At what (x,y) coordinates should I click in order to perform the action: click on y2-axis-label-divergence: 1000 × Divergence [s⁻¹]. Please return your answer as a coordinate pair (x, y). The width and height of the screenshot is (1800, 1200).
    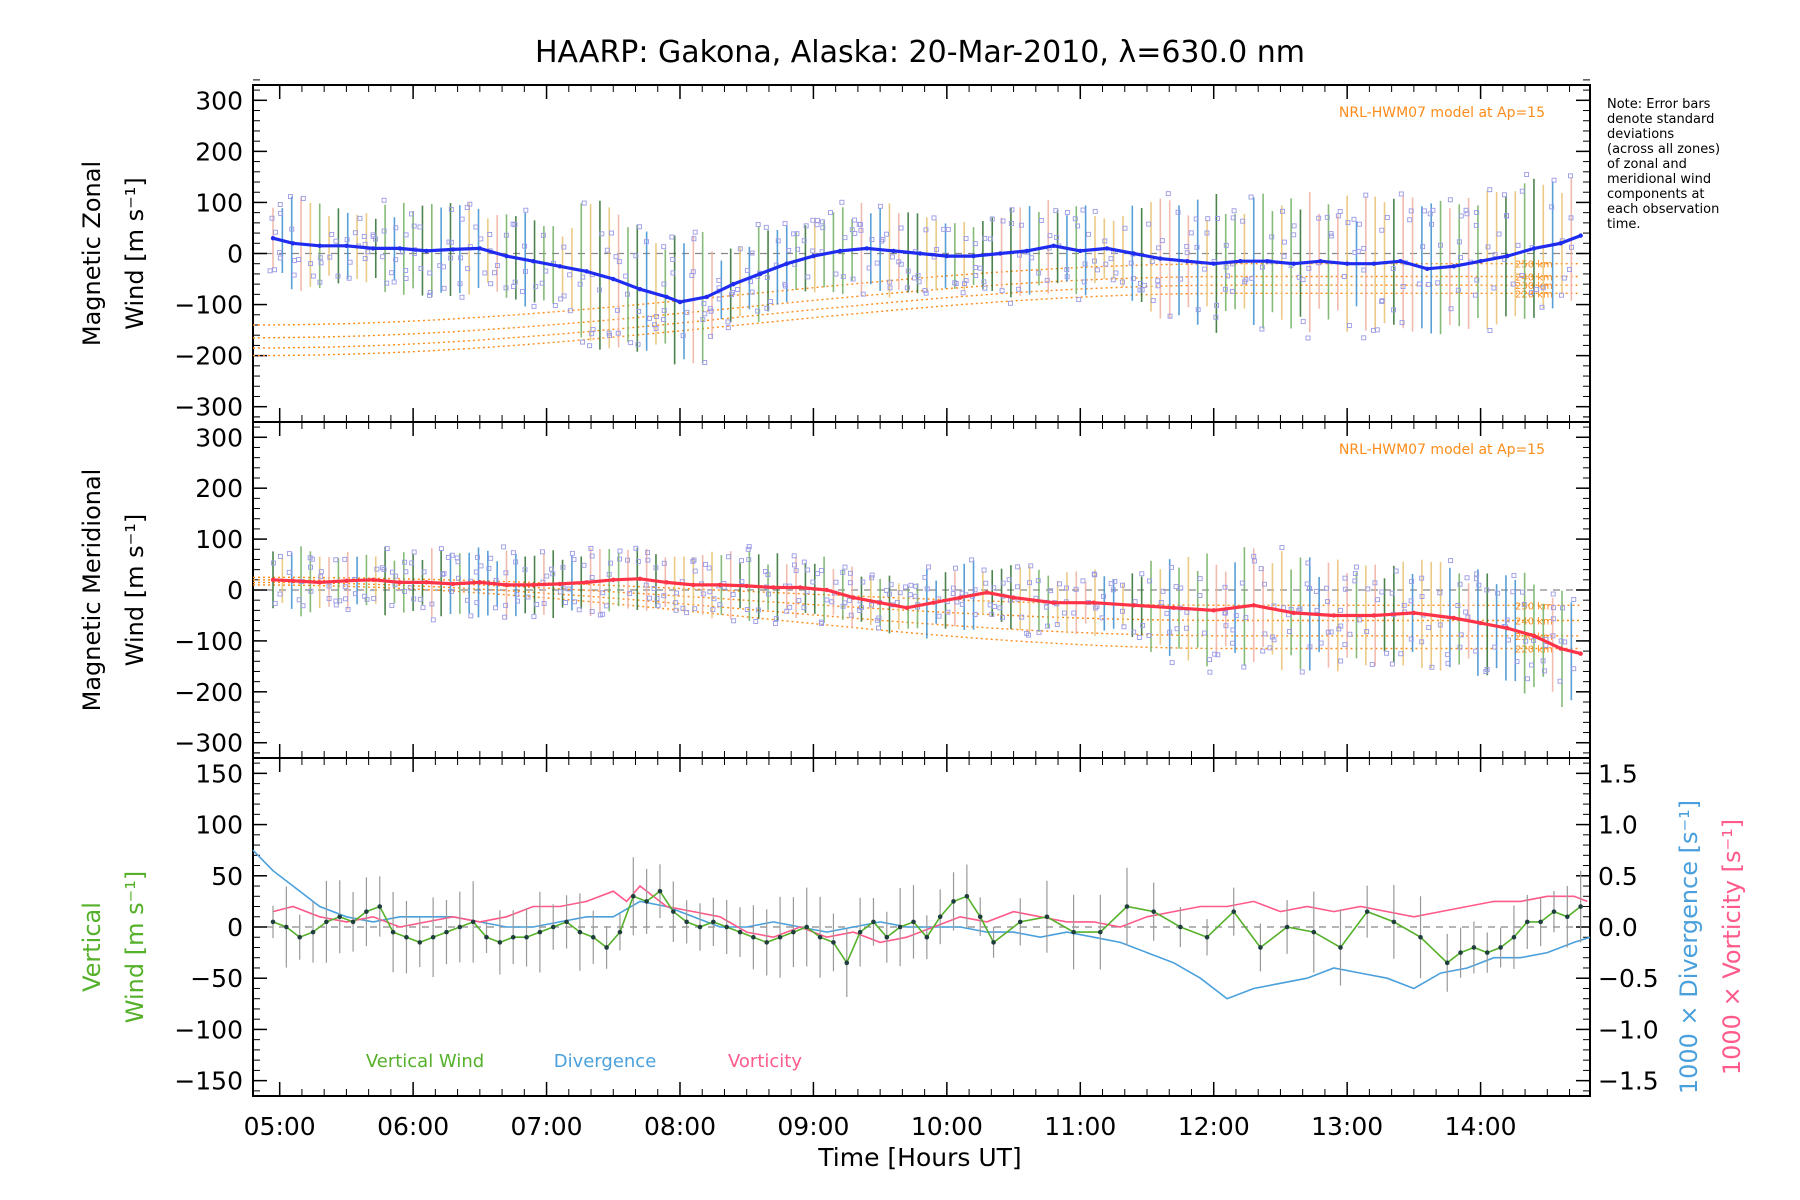
    Looking at the image, I should click on (1689, 947).